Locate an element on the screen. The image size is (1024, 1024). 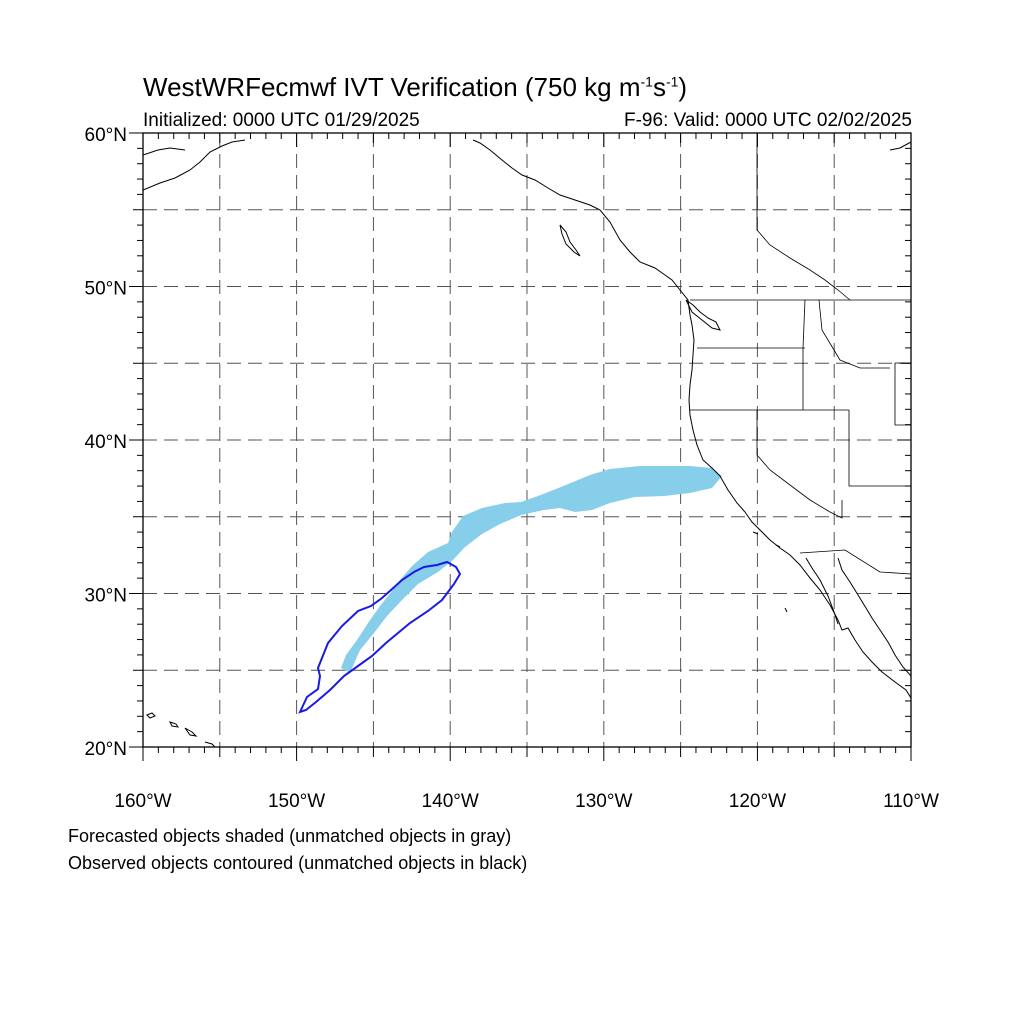
lat-label: 40°N is located at coordinates (106, 442).